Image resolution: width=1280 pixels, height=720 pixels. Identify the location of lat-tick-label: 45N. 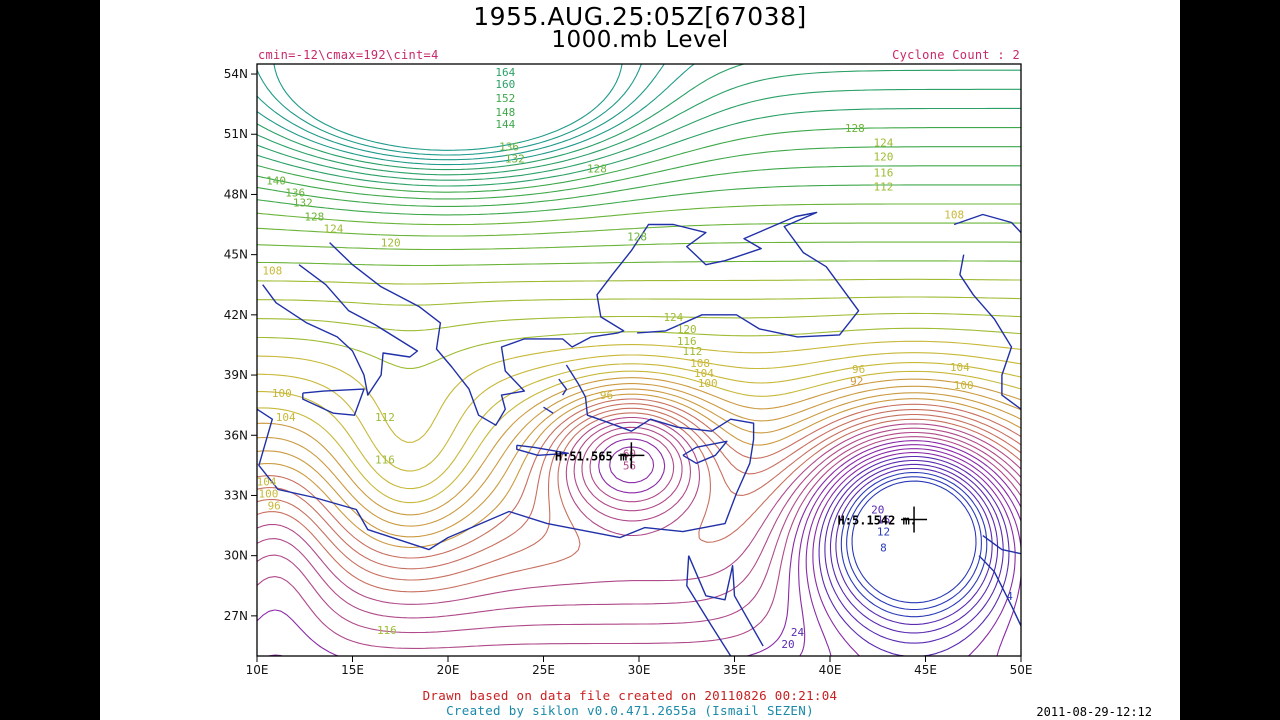
(236, 255).